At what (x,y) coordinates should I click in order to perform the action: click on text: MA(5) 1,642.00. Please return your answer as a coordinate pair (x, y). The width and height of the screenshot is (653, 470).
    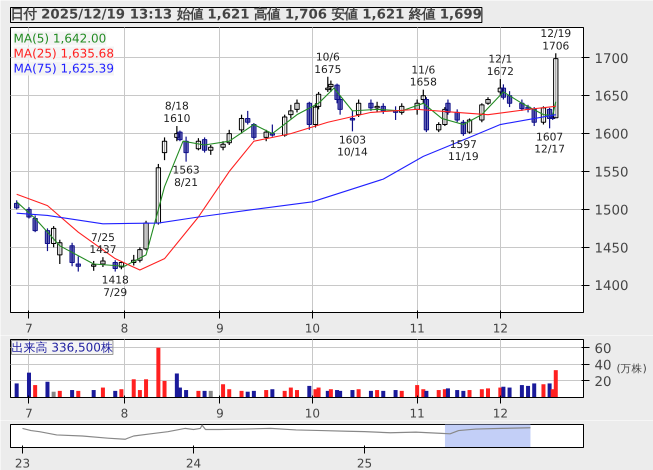
    Looking at the image, I should click on (60, 39).